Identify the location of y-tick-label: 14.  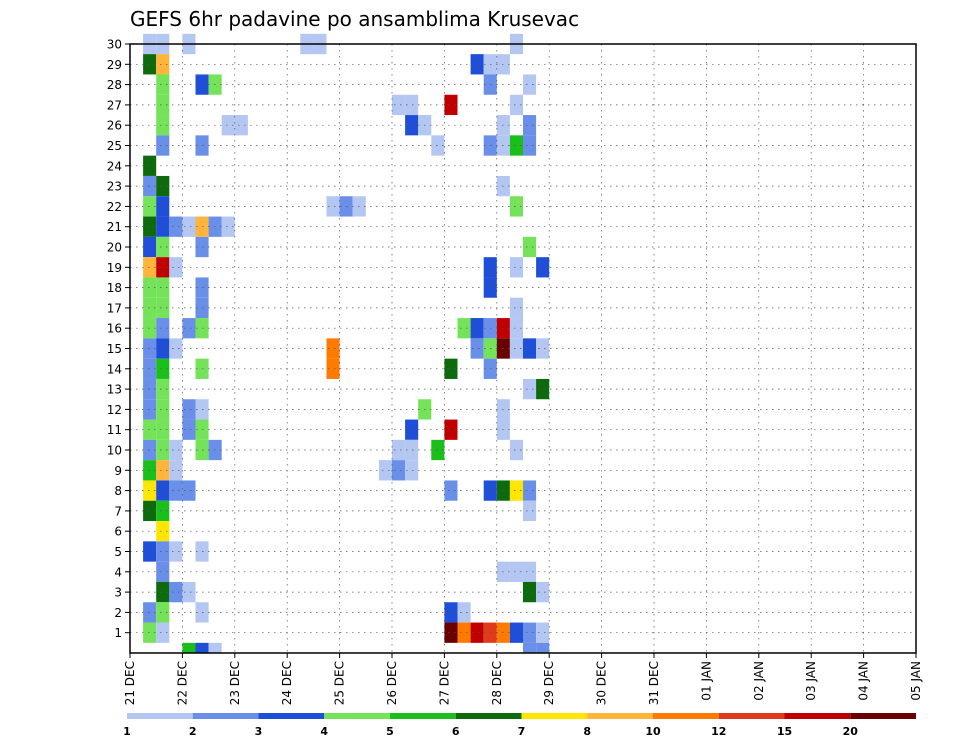
(114, 369).